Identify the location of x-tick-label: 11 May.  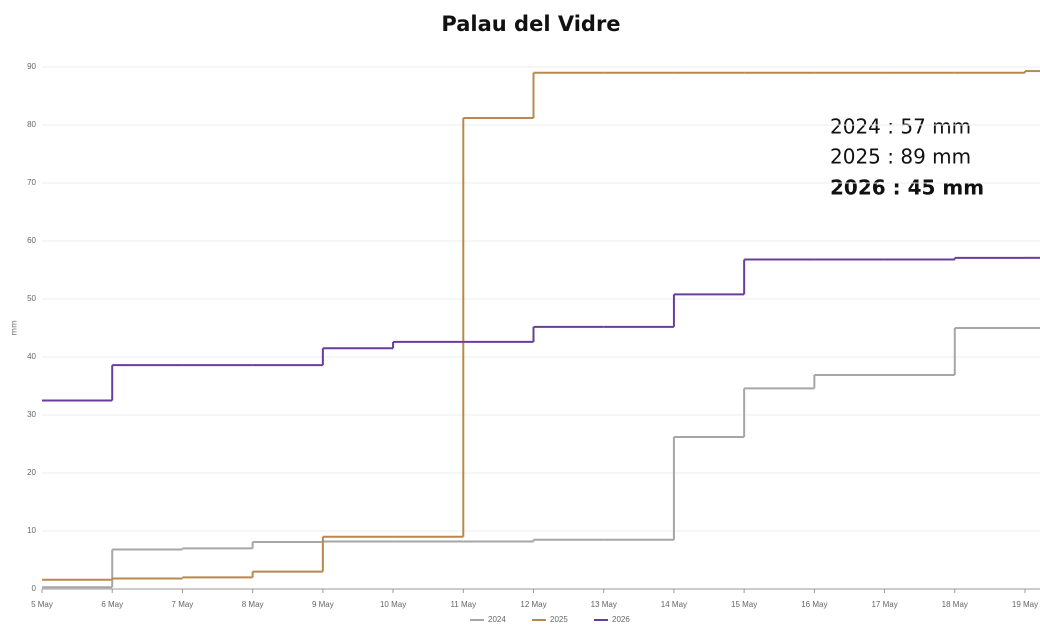
(463, 604).